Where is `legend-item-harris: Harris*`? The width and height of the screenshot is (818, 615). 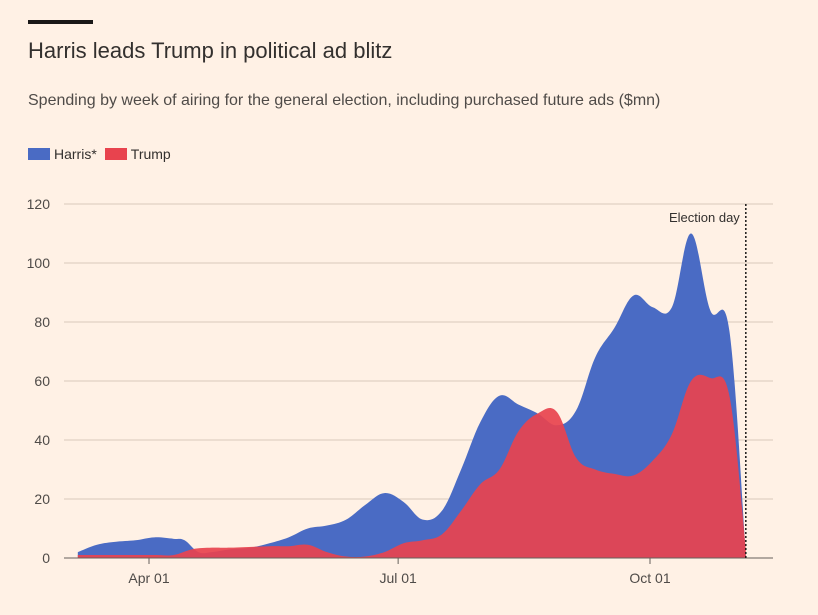 legend-item-harris: Harris* is located at coordinates (62, 154).